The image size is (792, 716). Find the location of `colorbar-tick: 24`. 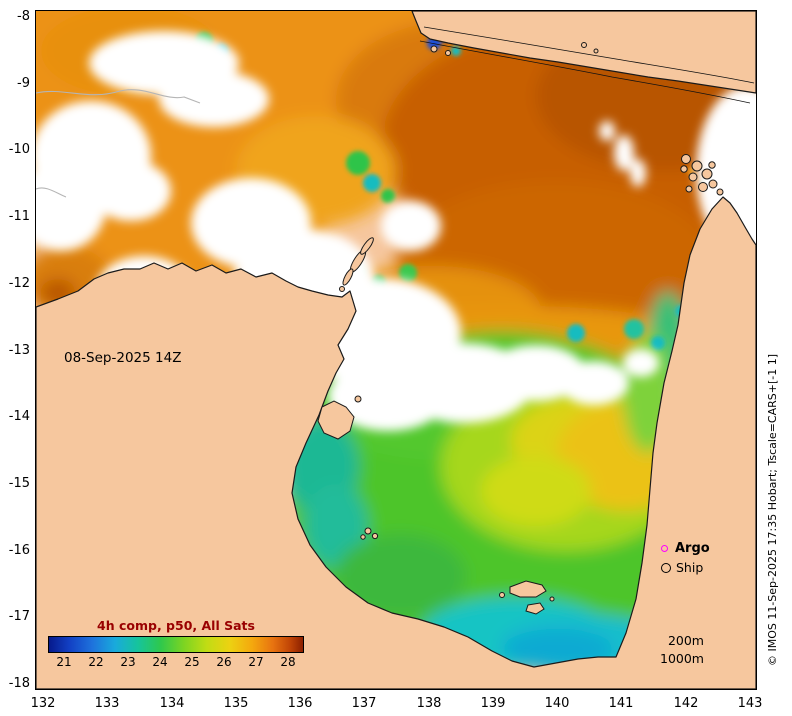

colorbar-tick: 24 is located at coordinates (160, 662).